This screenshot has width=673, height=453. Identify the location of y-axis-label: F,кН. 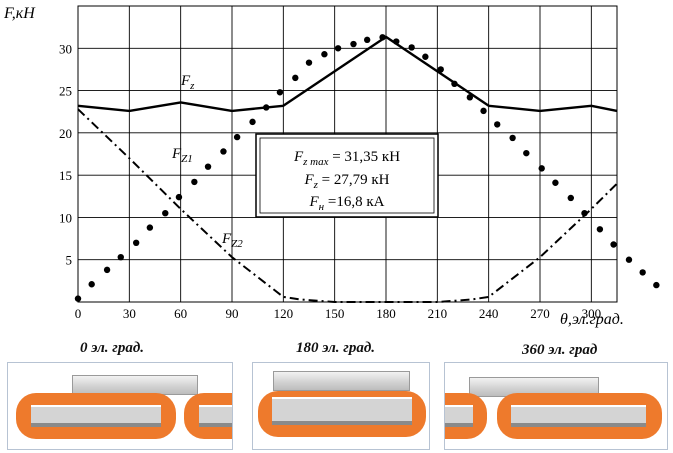
(19, 13).